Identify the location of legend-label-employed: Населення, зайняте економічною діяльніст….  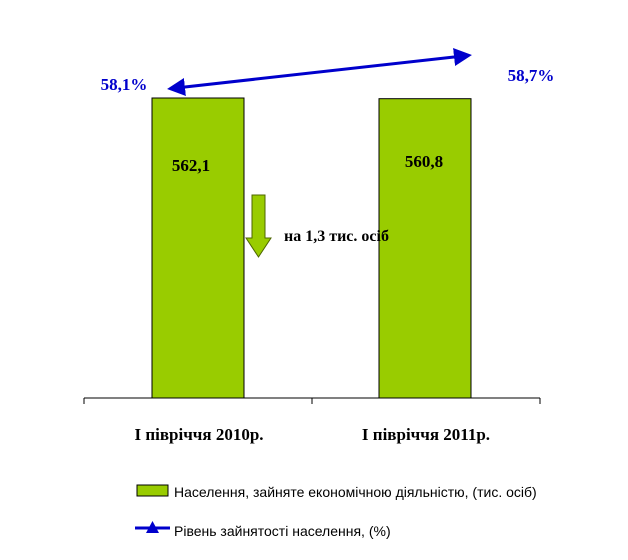
(355, 492).